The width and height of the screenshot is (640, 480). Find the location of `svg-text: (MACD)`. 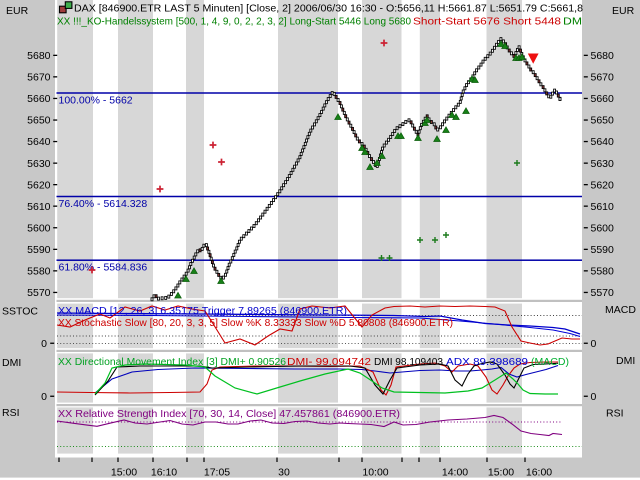

svg-text: (MACD) is located at coordinates (550, 362).